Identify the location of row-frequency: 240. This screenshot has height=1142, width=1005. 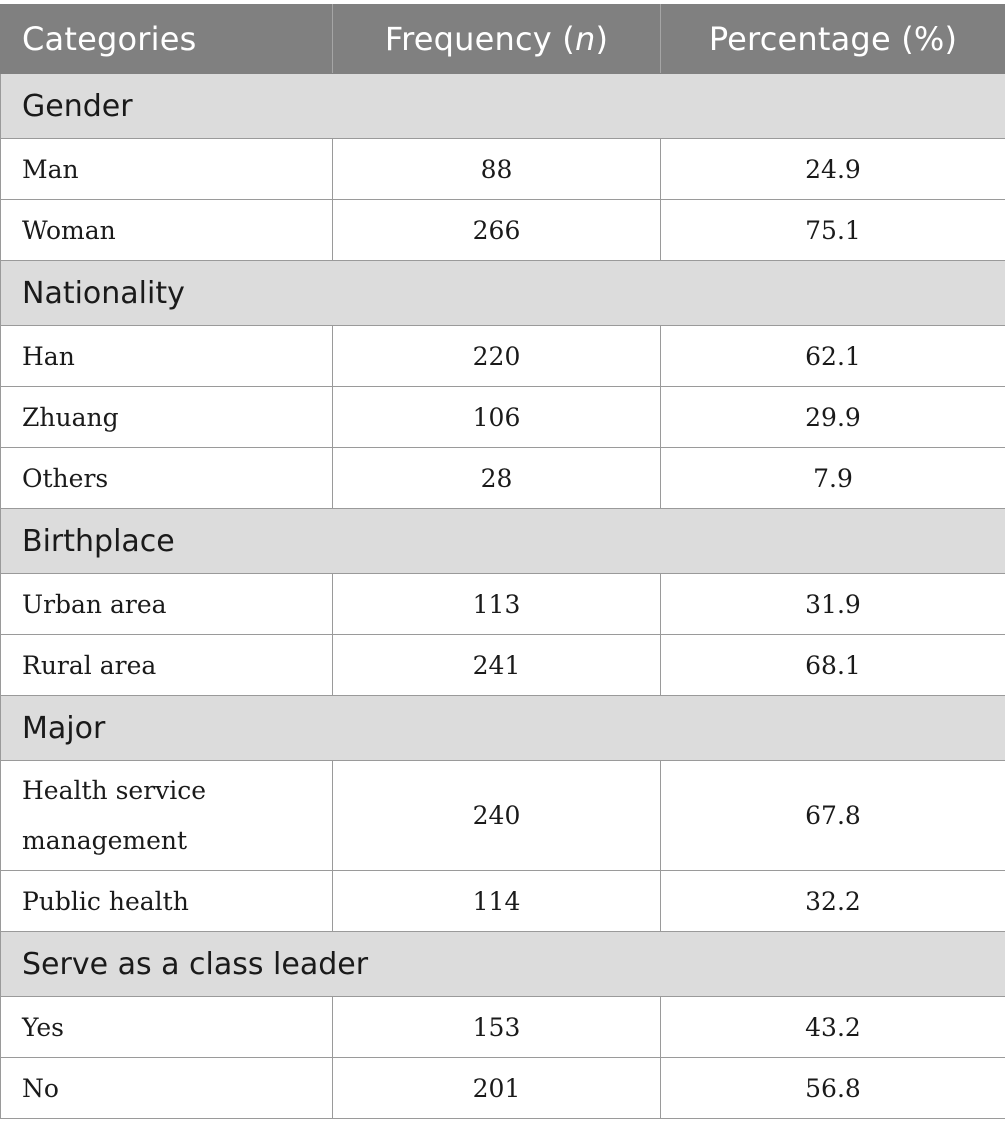
(496, 815).